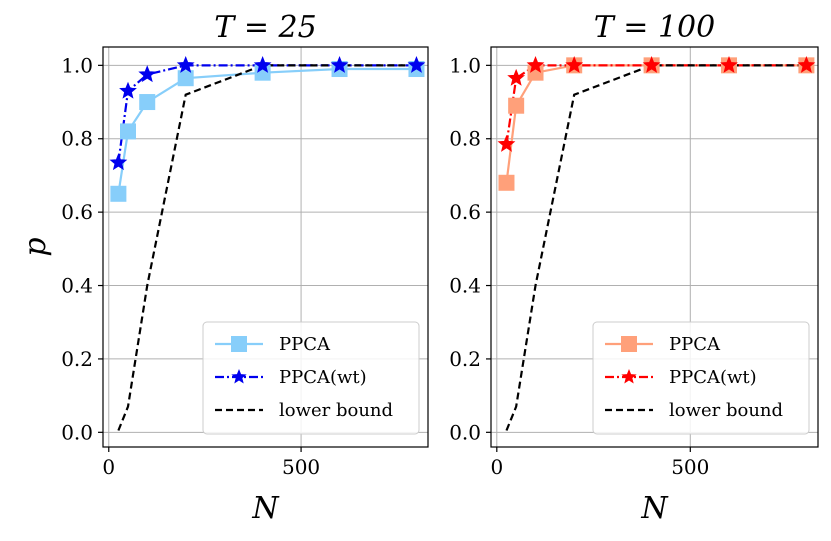 The width and height of the screenshot is (831, 541). I want to click on series-line-ppca-wt-, so click(656, 104).